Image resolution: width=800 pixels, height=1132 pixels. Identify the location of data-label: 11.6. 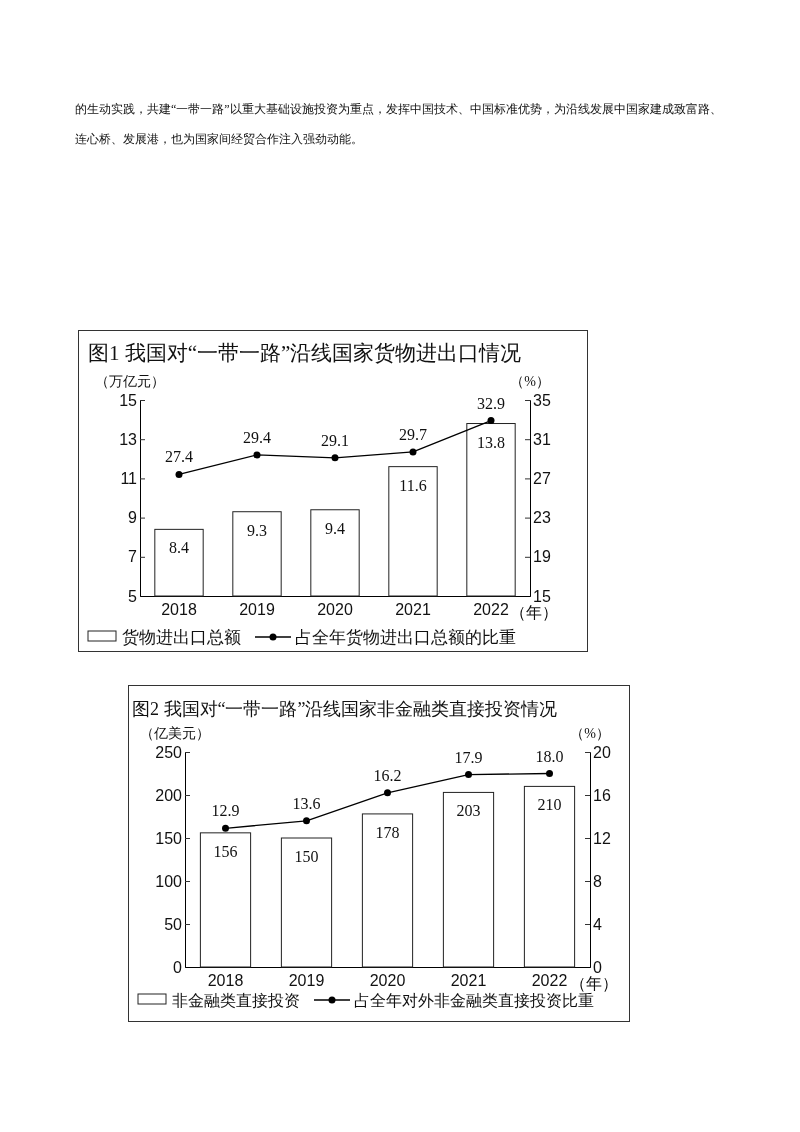
(413, 485).